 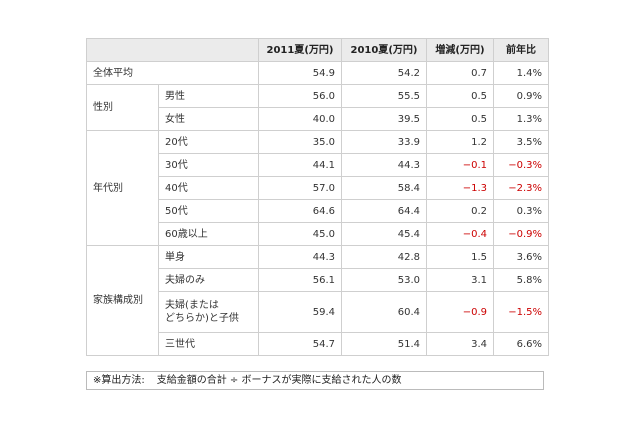 What do you see at coordinates (521, 312) in the screenshot?
I see `cell-ratio: −1.5%` at bounding box center [521, 312].